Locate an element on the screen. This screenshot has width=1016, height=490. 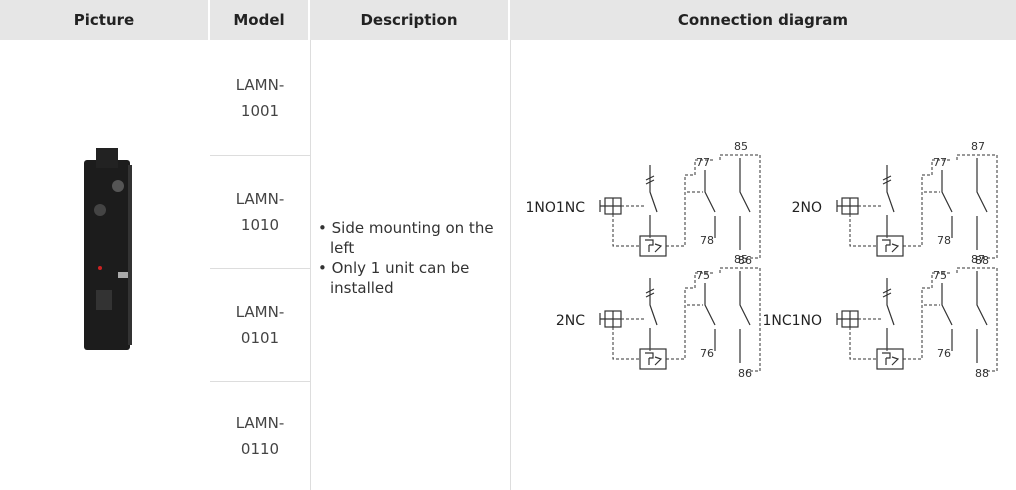
header-cell: Model is located at coordinates (259, 20).